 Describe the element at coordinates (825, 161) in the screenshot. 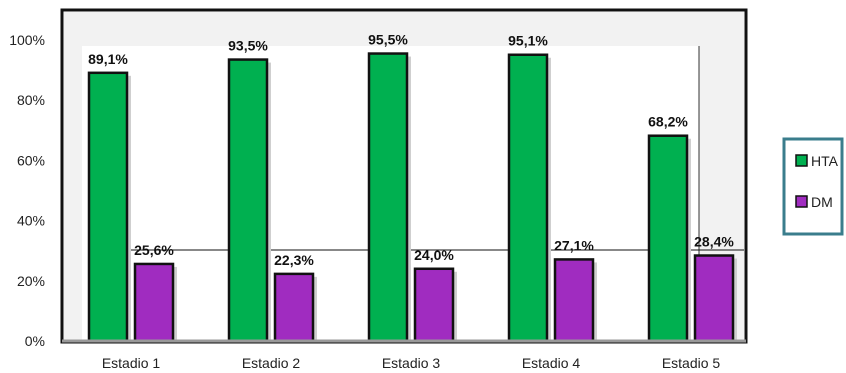

I see `legend-label-hta: HTA` at that location.